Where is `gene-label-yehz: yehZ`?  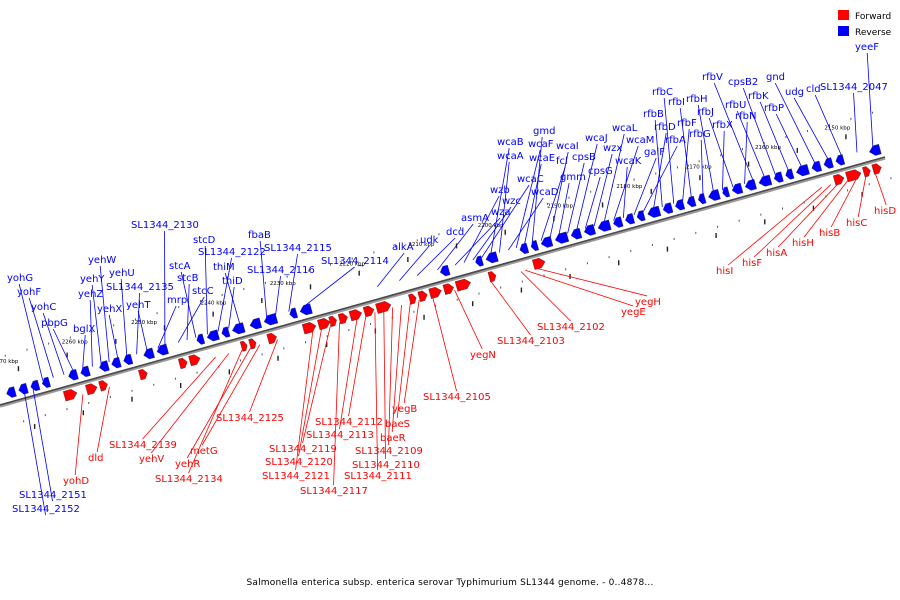 gene-label-yehz: yehZ is located at coordinates (90, 294).